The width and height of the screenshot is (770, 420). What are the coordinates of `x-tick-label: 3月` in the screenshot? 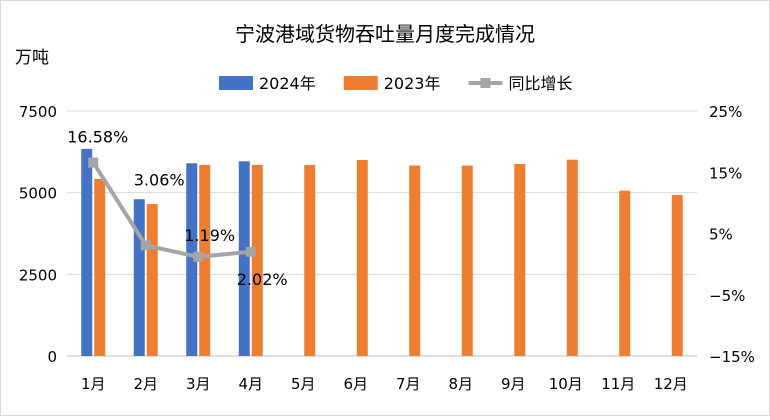 It's located at (198, 384).